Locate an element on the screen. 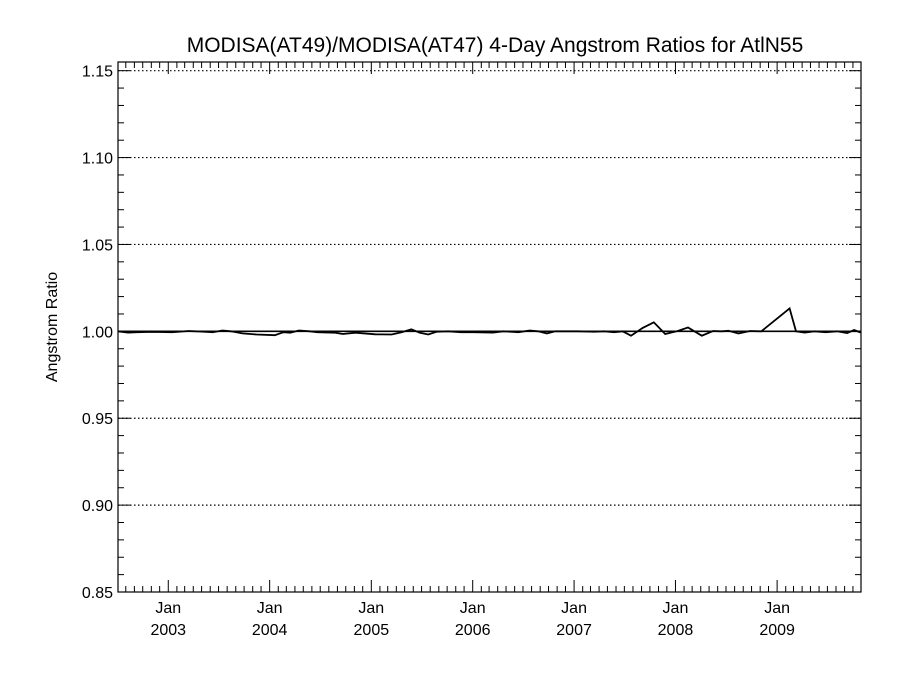 The image size is (900, 675). series-group is located at coordinates (489, 321).